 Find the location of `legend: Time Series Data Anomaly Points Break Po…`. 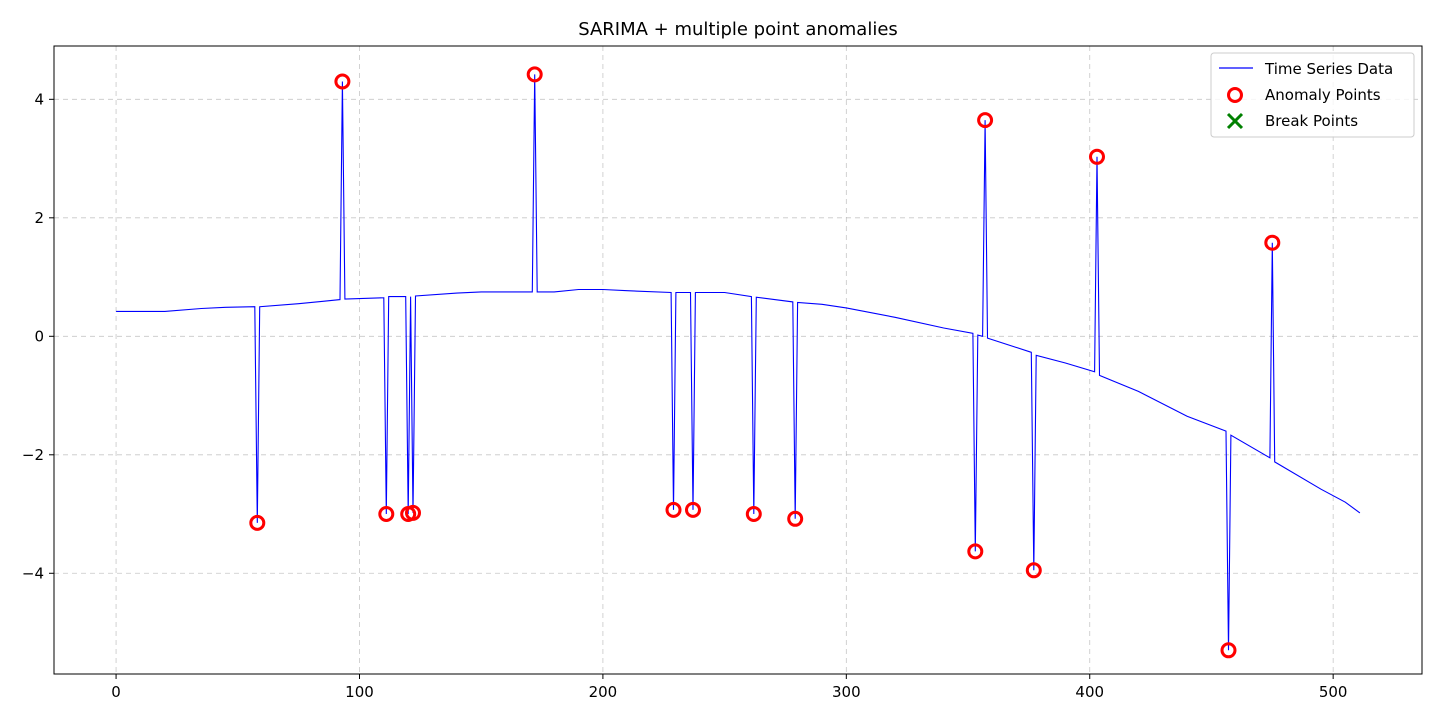

legend: Time Series Data Anomaly Points Break Po… is located at coordinates (1312, 95).